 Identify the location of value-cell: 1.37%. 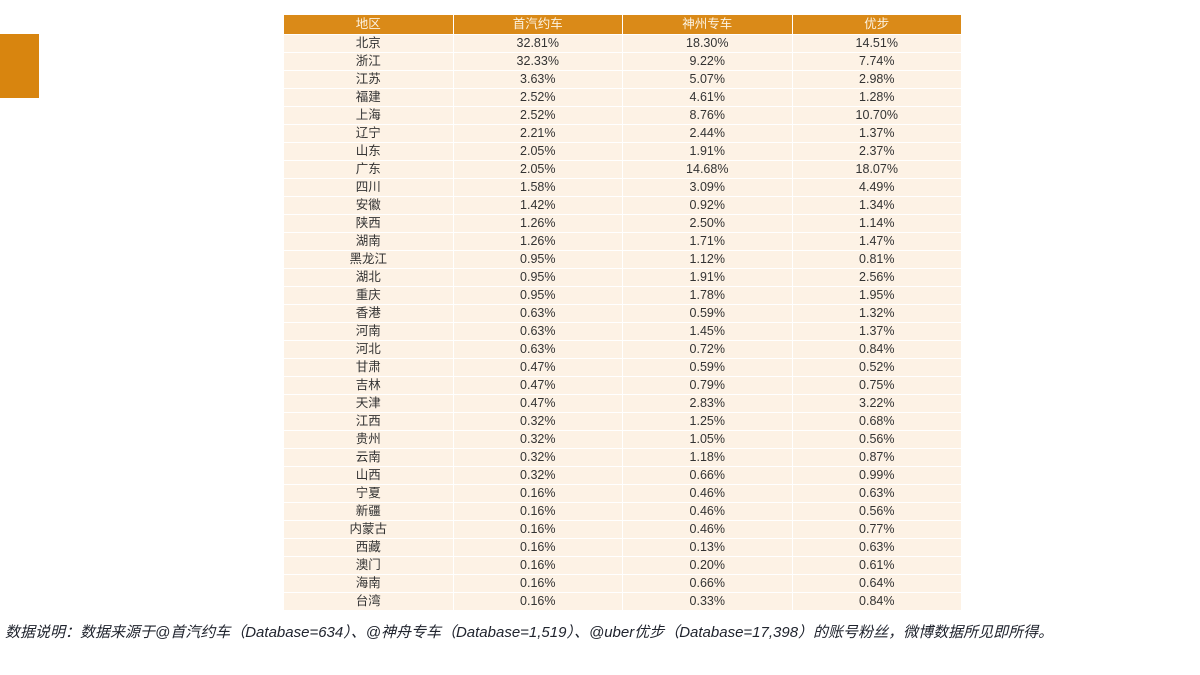
(876, 133).